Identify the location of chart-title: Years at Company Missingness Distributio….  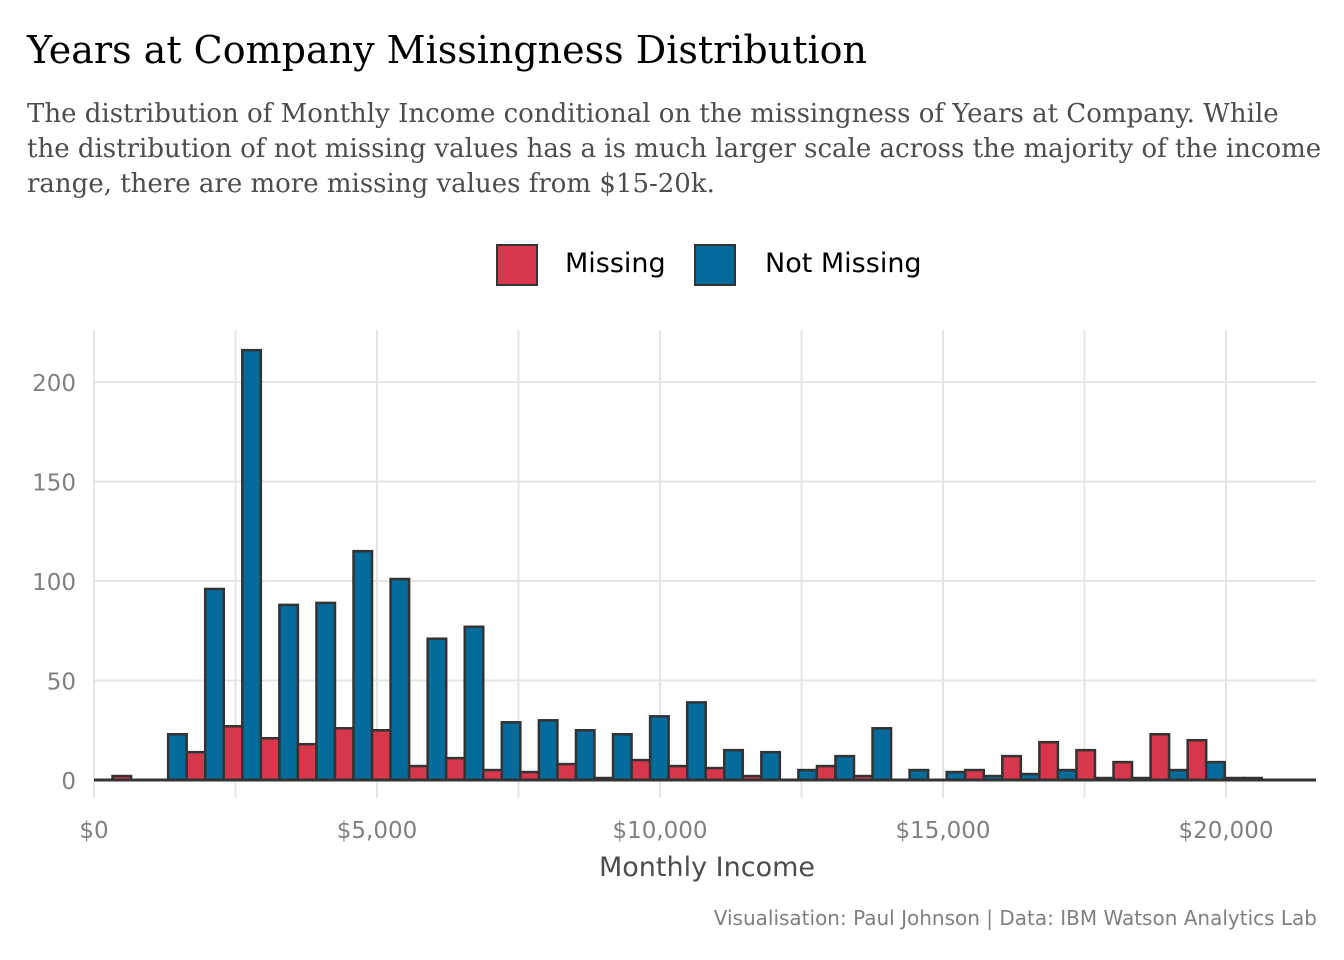
(447, 50).